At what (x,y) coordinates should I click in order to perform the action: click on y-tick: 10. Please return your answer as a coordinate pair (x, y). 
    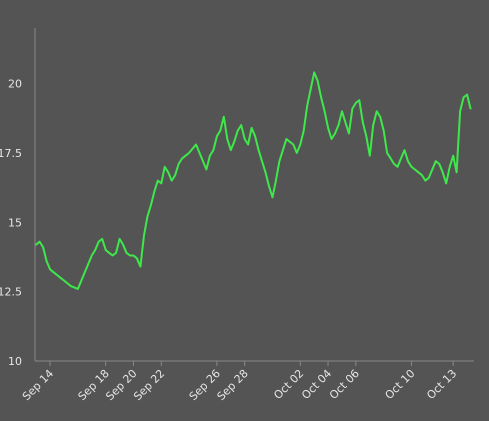
    Looking at the image, I should click on (15, 361).